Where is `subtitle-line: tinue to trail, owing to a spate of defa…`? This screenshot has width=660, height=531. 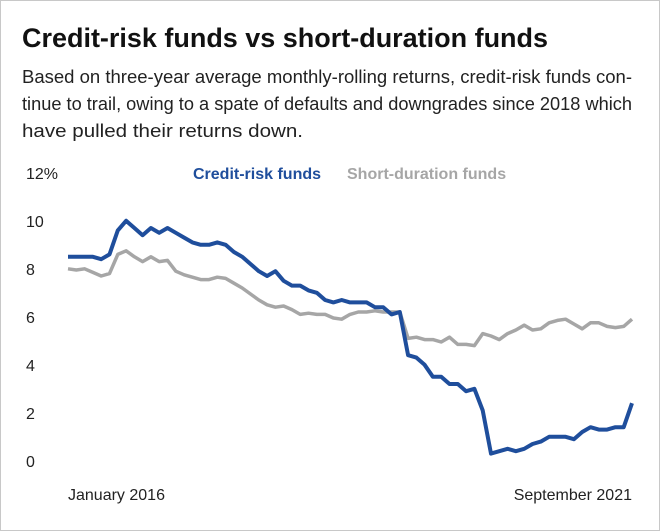
subtitle-line: tinue to trail, owing to a spate of defa… is located at coordinates (327, 104).